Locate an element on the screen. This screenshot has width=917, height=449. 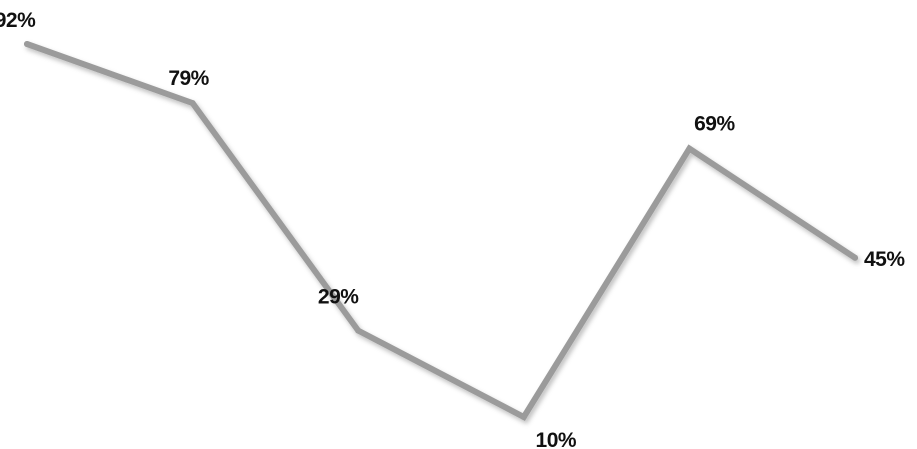
data-label-6: 45% is located at coordinates (884, 259).